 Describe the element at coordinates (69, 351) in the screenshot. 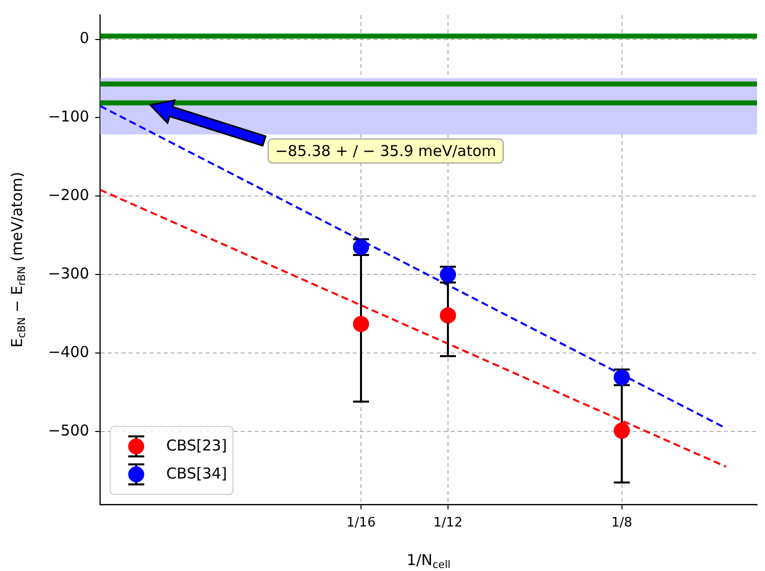

I see `y-tick-label: −400` at that location.